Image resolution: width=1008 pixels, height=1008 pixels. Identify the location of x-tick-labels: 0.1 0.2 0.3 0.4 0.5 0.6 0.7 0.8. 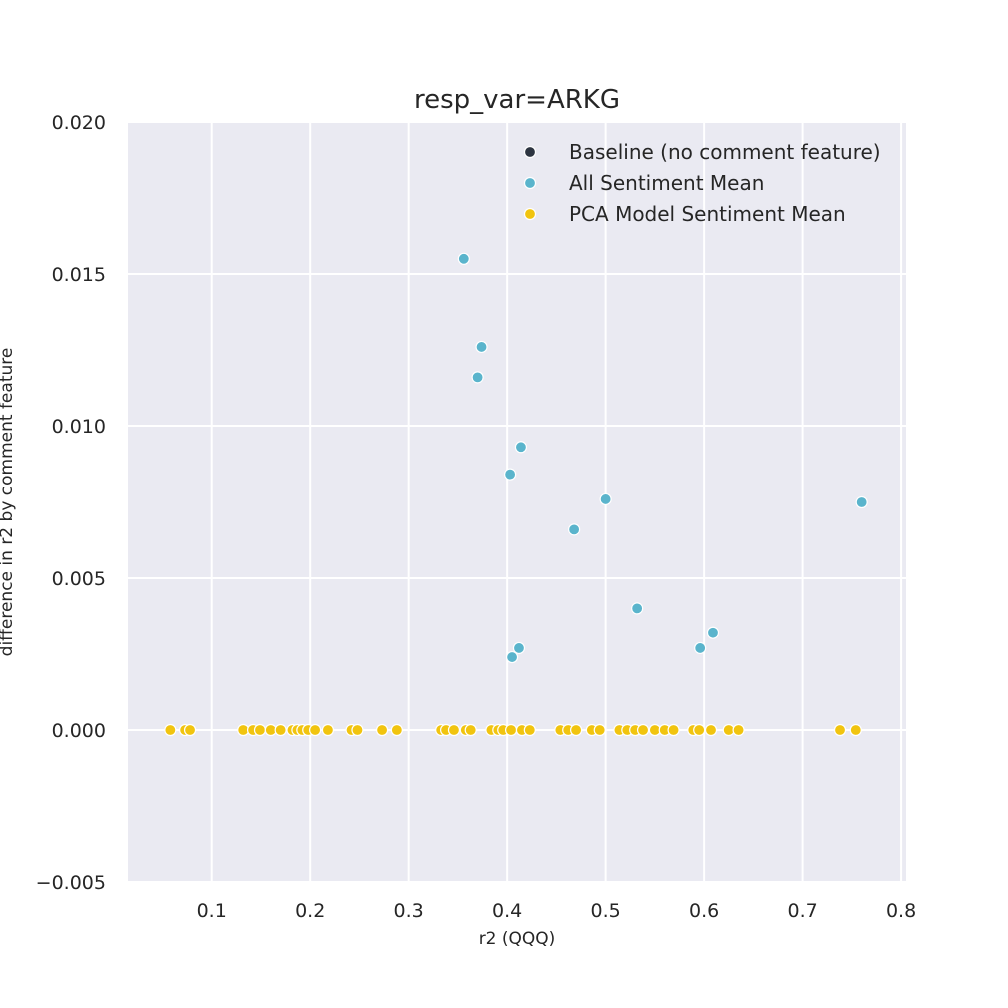
(557, 911).